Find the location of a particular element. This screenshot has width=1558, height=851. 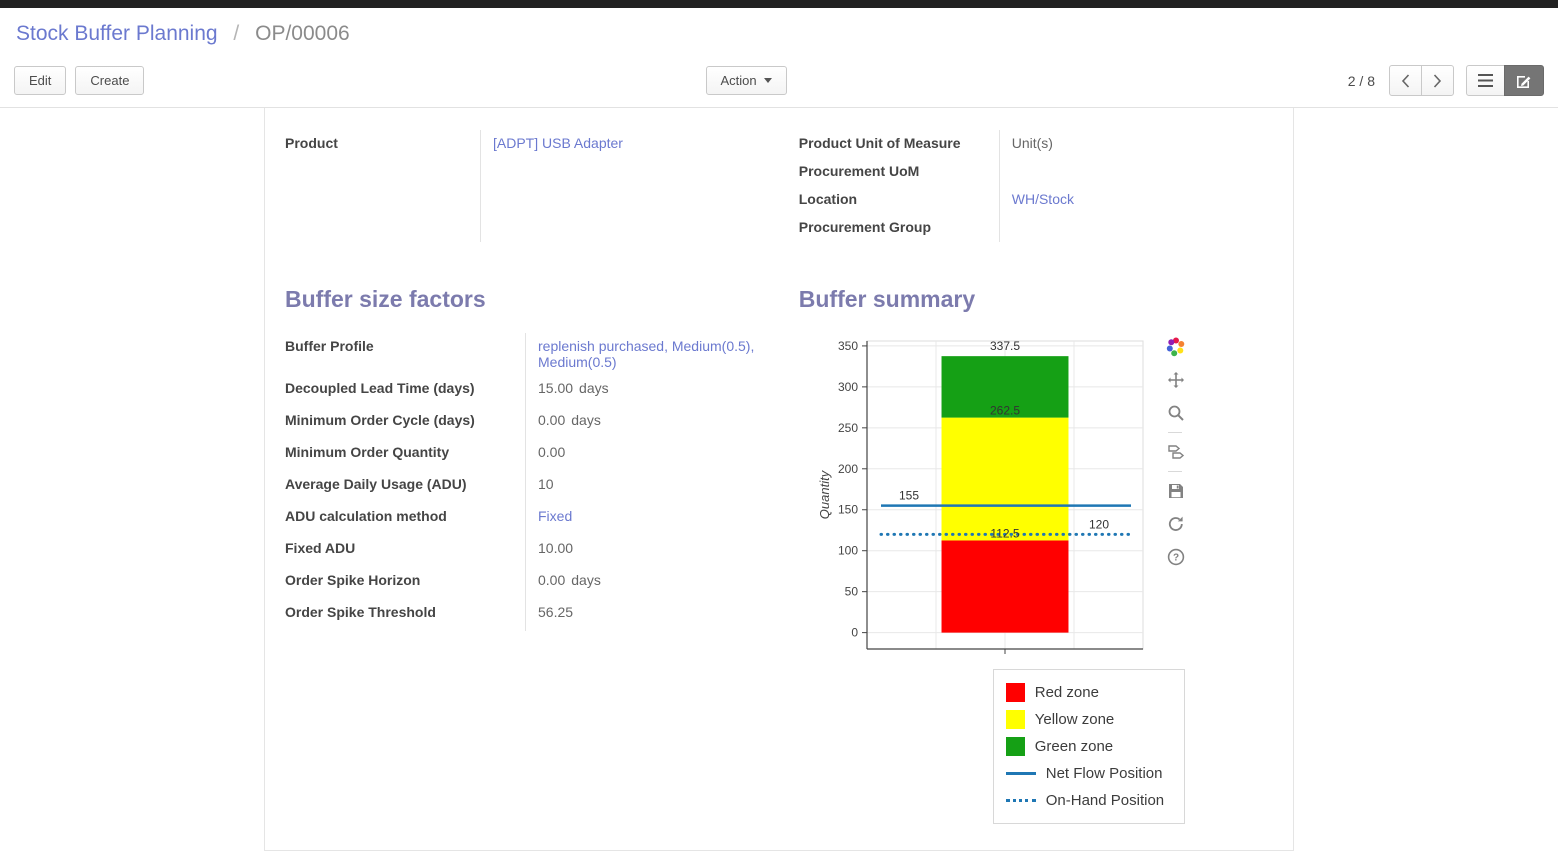

reset-axes-icon is located at coordinates (1176, 524).